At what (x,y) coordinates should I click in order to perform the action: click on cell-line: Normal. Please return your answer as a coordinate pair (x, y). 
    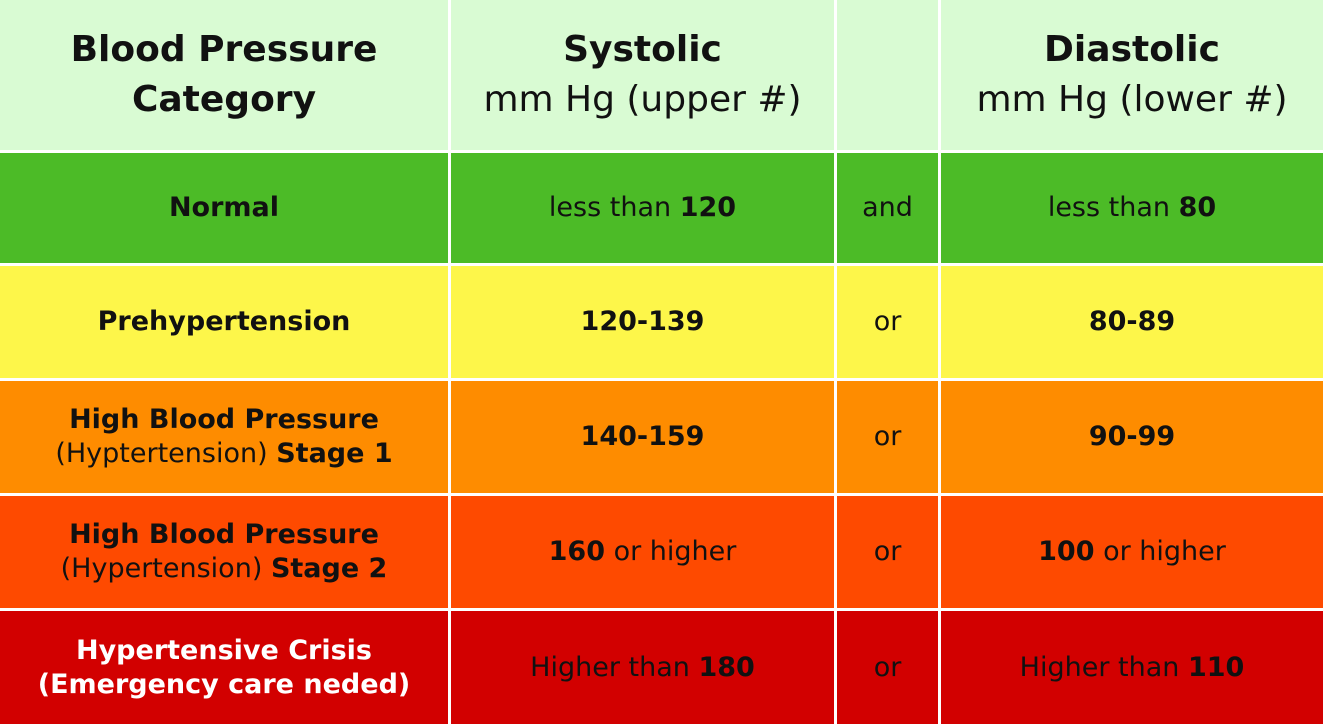
    Looking at the image, I should click on (224, 208).